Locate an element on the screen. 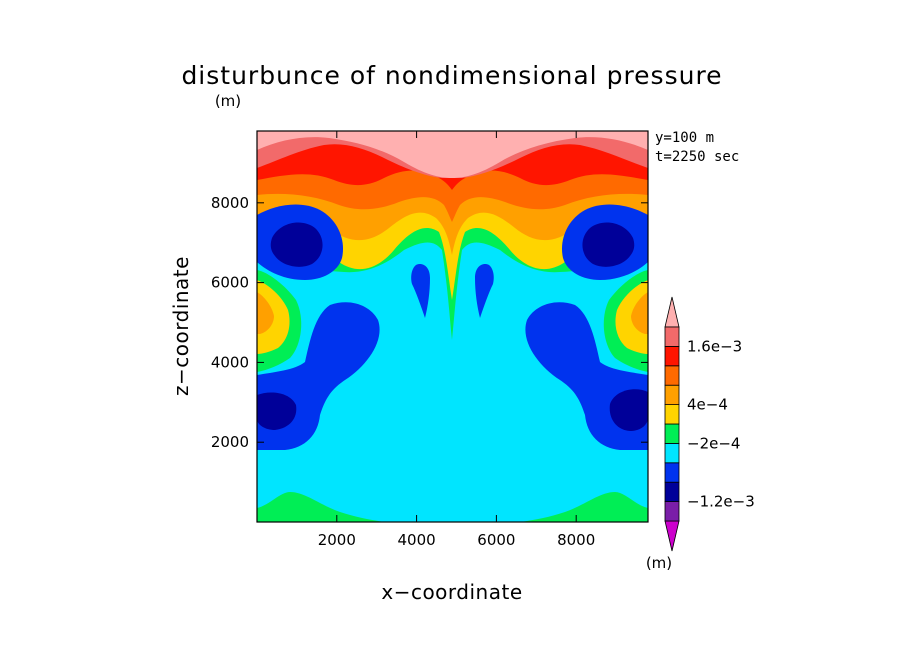  contour-center-right-lobe is located at coordinates (484, 291).